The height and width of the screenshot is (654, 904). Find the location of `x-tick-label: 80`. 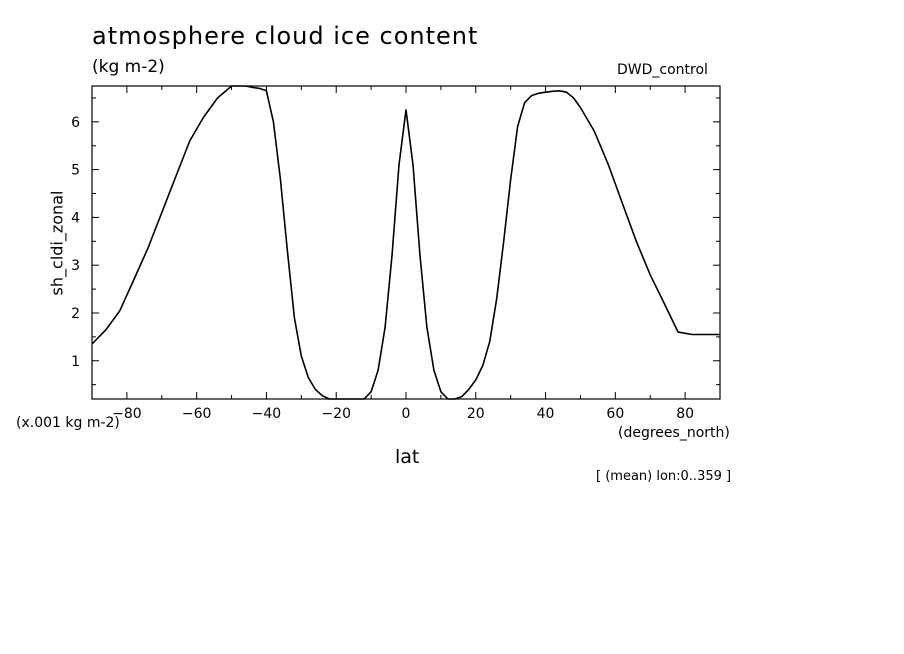

x-tick-label: 80 is located at coordinates (685, 414).